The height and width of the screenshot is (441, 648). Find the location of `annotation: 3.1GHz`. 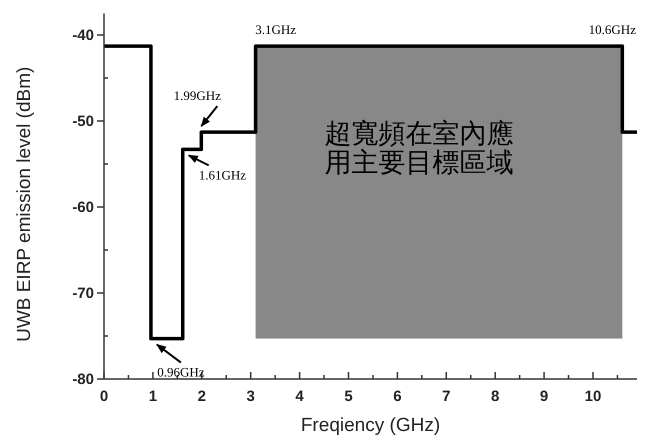

annotation: 3.1GHz is located at coordinates (275, 30).